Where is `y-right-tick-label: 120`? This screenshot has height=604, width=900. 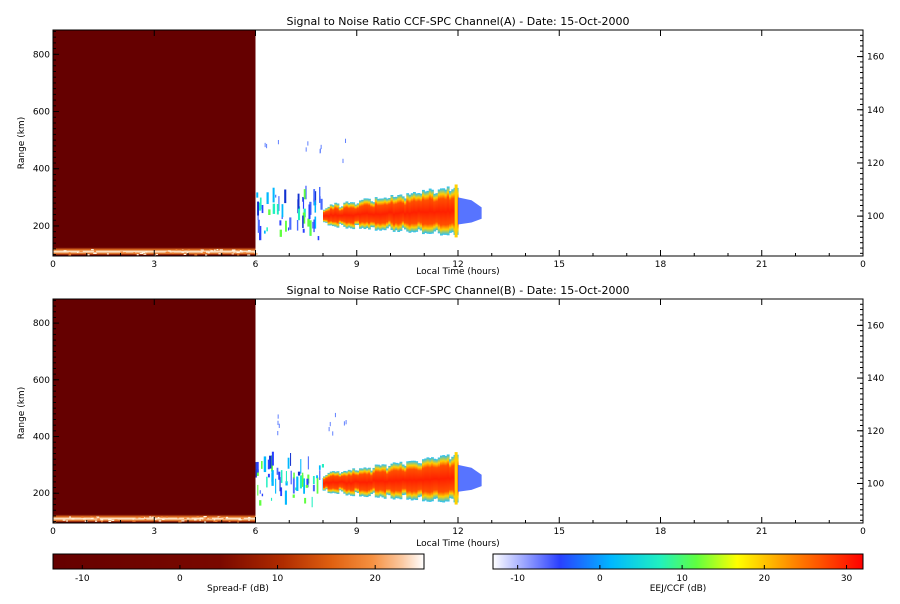
y-right-tick-label: 120 is located at coordinates (875, 164).